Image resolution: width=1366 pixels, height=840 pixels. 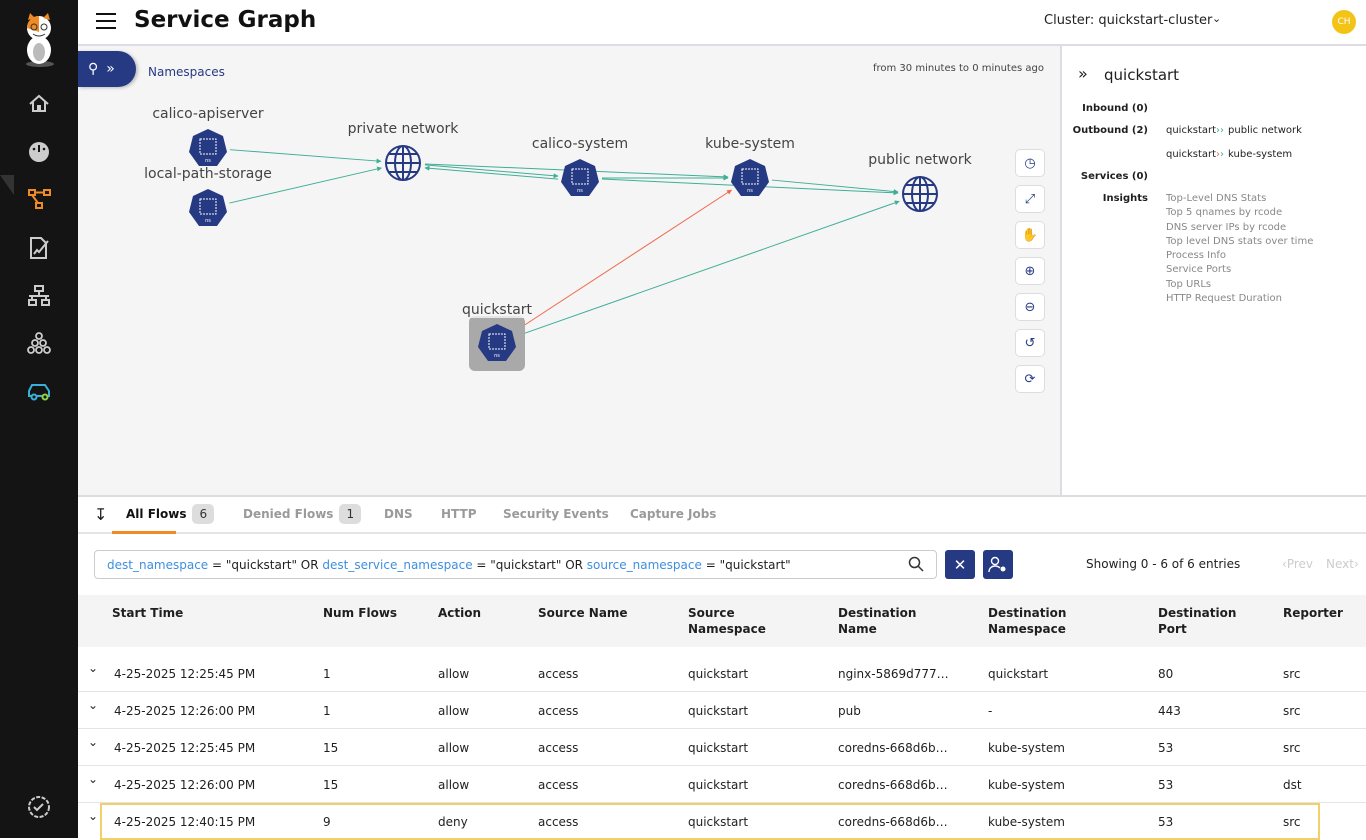 What do you see at coordinates (673, 514) in the screenshot?
I see `tab-capture-jobs: Capture Jobs` at bounding box center [673, 514].